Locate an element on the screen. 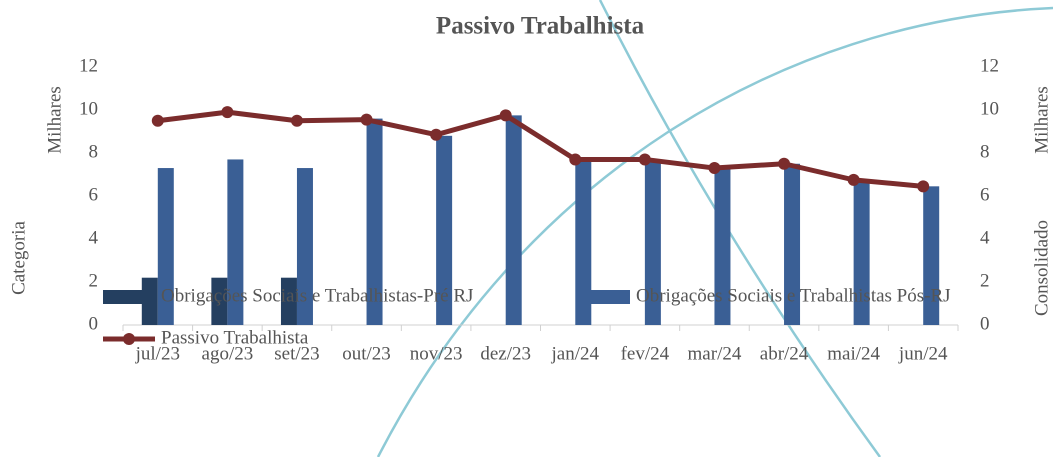  x-tick-label: mar/24 is located at coordinates (715, 353).